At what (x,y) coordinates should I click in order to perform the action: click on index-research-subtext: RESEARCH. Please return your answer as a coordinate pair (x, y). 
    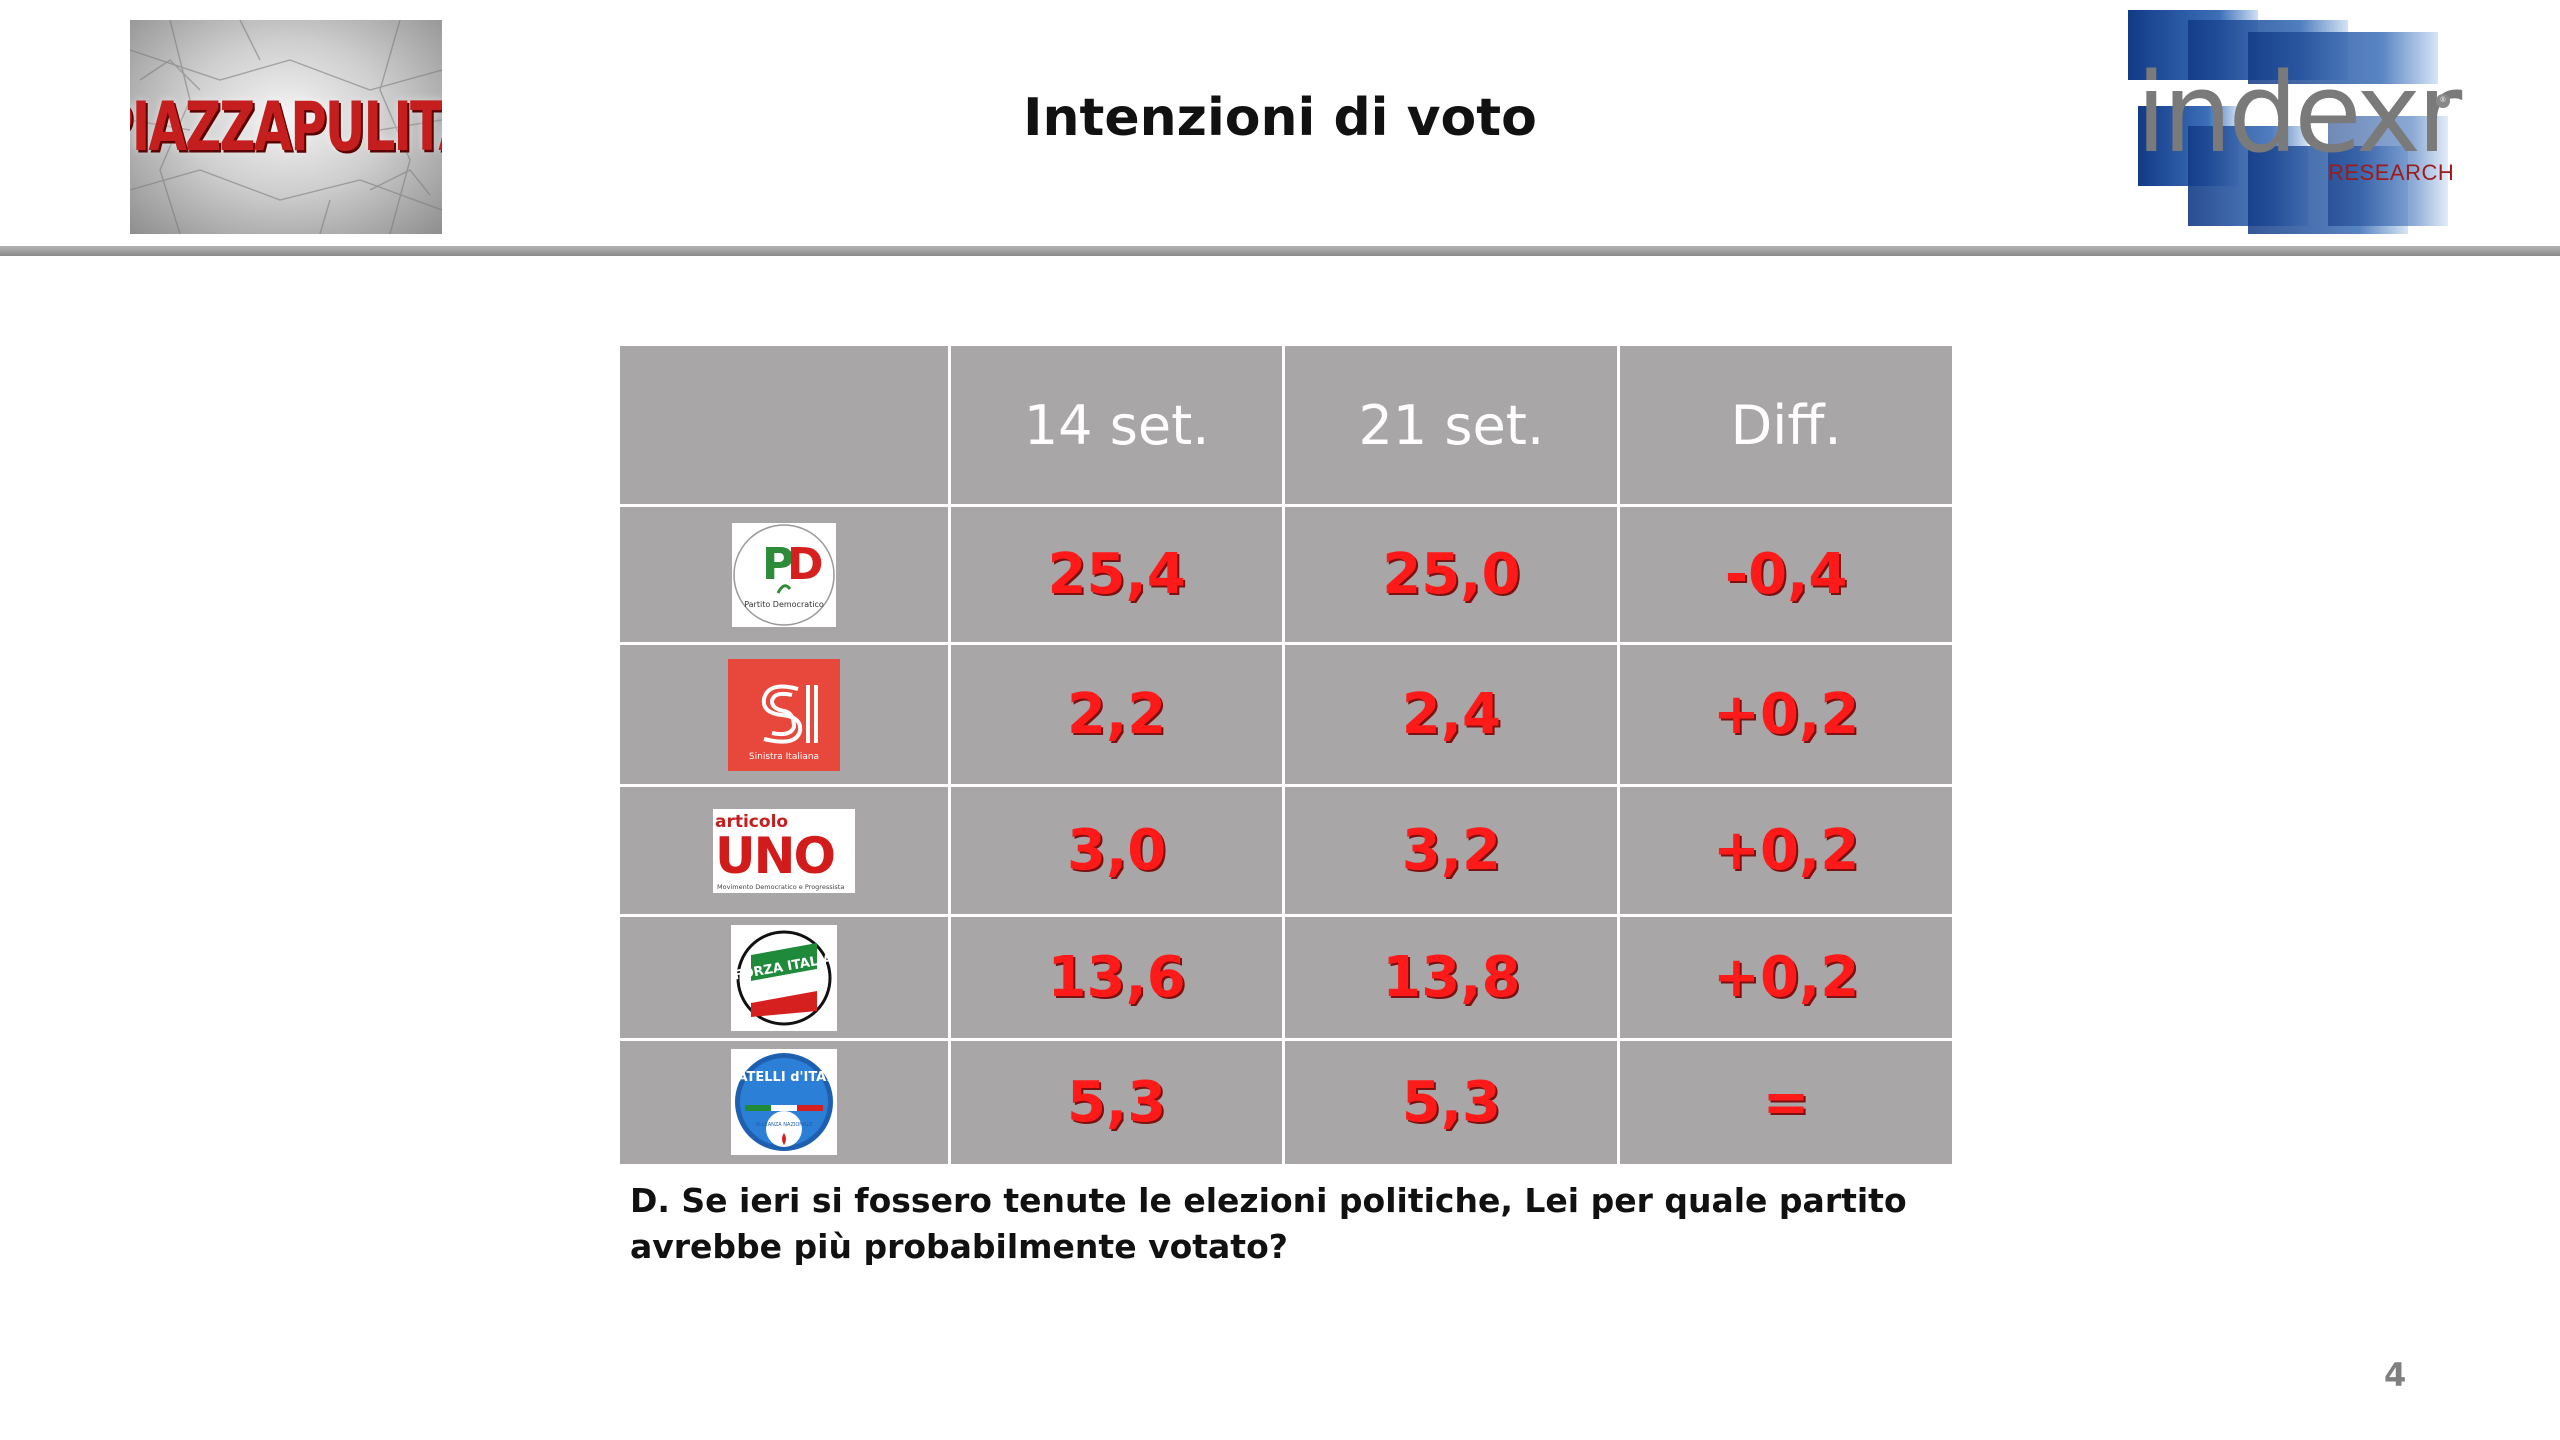
    Looking at the image, I should click on (2391, 172).